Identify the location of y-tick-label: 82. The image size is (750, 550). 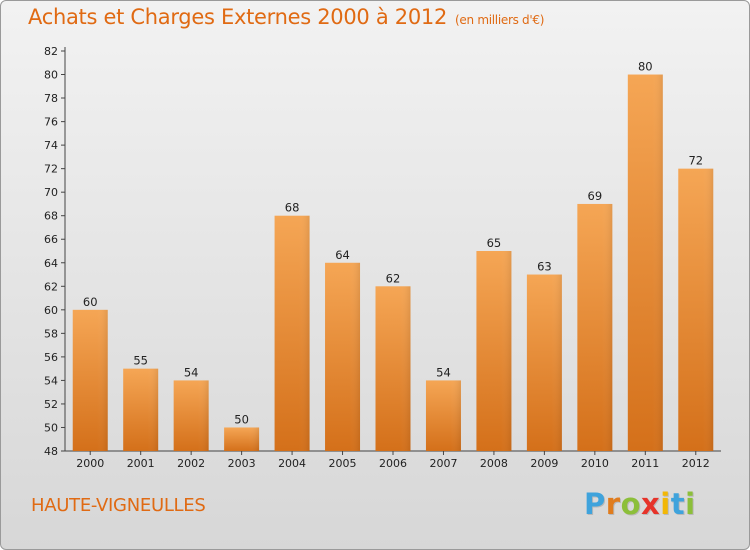
(51, 51).